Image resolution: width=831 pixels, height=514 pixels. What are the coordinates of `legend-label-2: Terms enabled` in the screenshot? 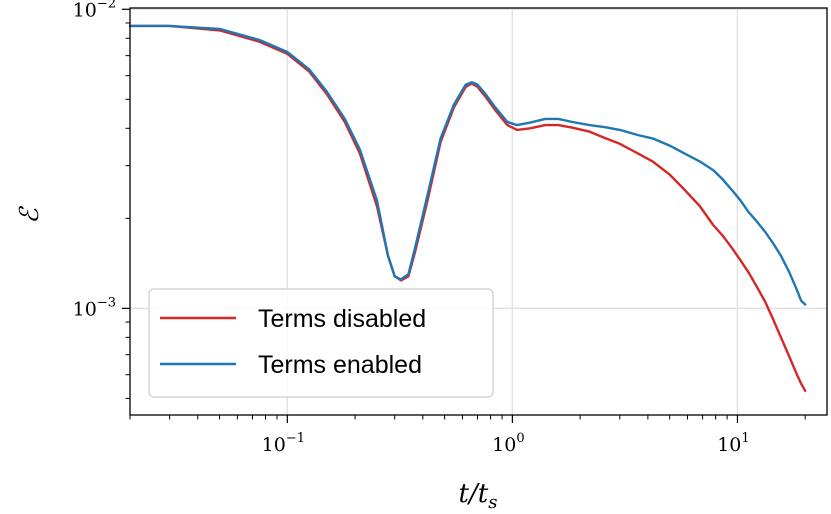 It's located at (340, 365).